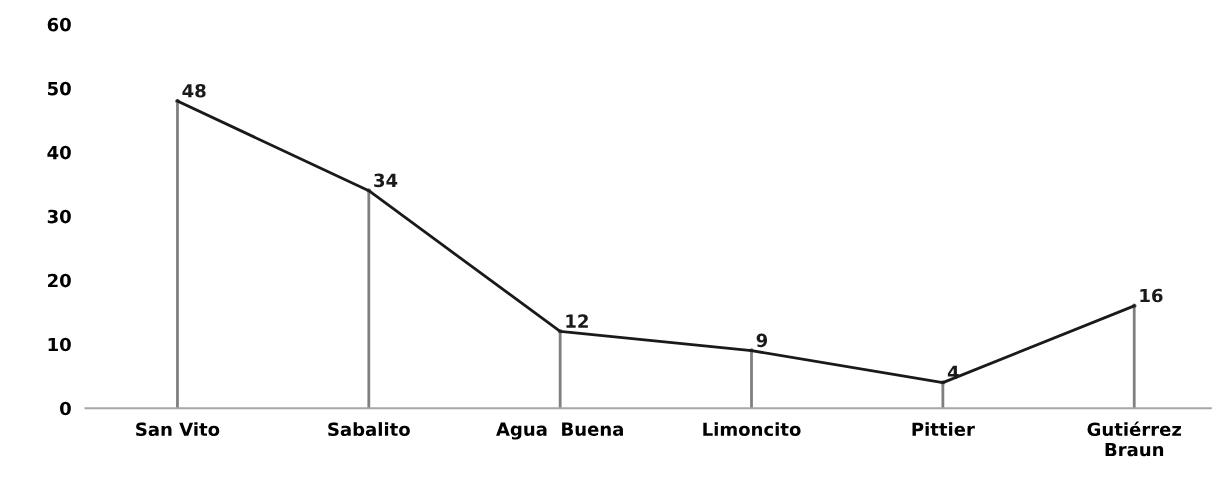 Image resolution: width=1223 pixels, height=486 pixels. What do you see at coordinates (65, 408) in the screenshot?
I see `y-tick-label: 0` at bounding box center [65, 408].